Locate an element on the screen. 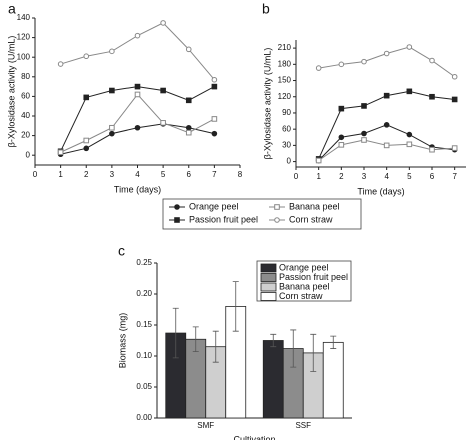 Image resolution: width=471 pixels, height=440 pixels. y-tick-label: 0.10 is located at coordinates (144, 355).